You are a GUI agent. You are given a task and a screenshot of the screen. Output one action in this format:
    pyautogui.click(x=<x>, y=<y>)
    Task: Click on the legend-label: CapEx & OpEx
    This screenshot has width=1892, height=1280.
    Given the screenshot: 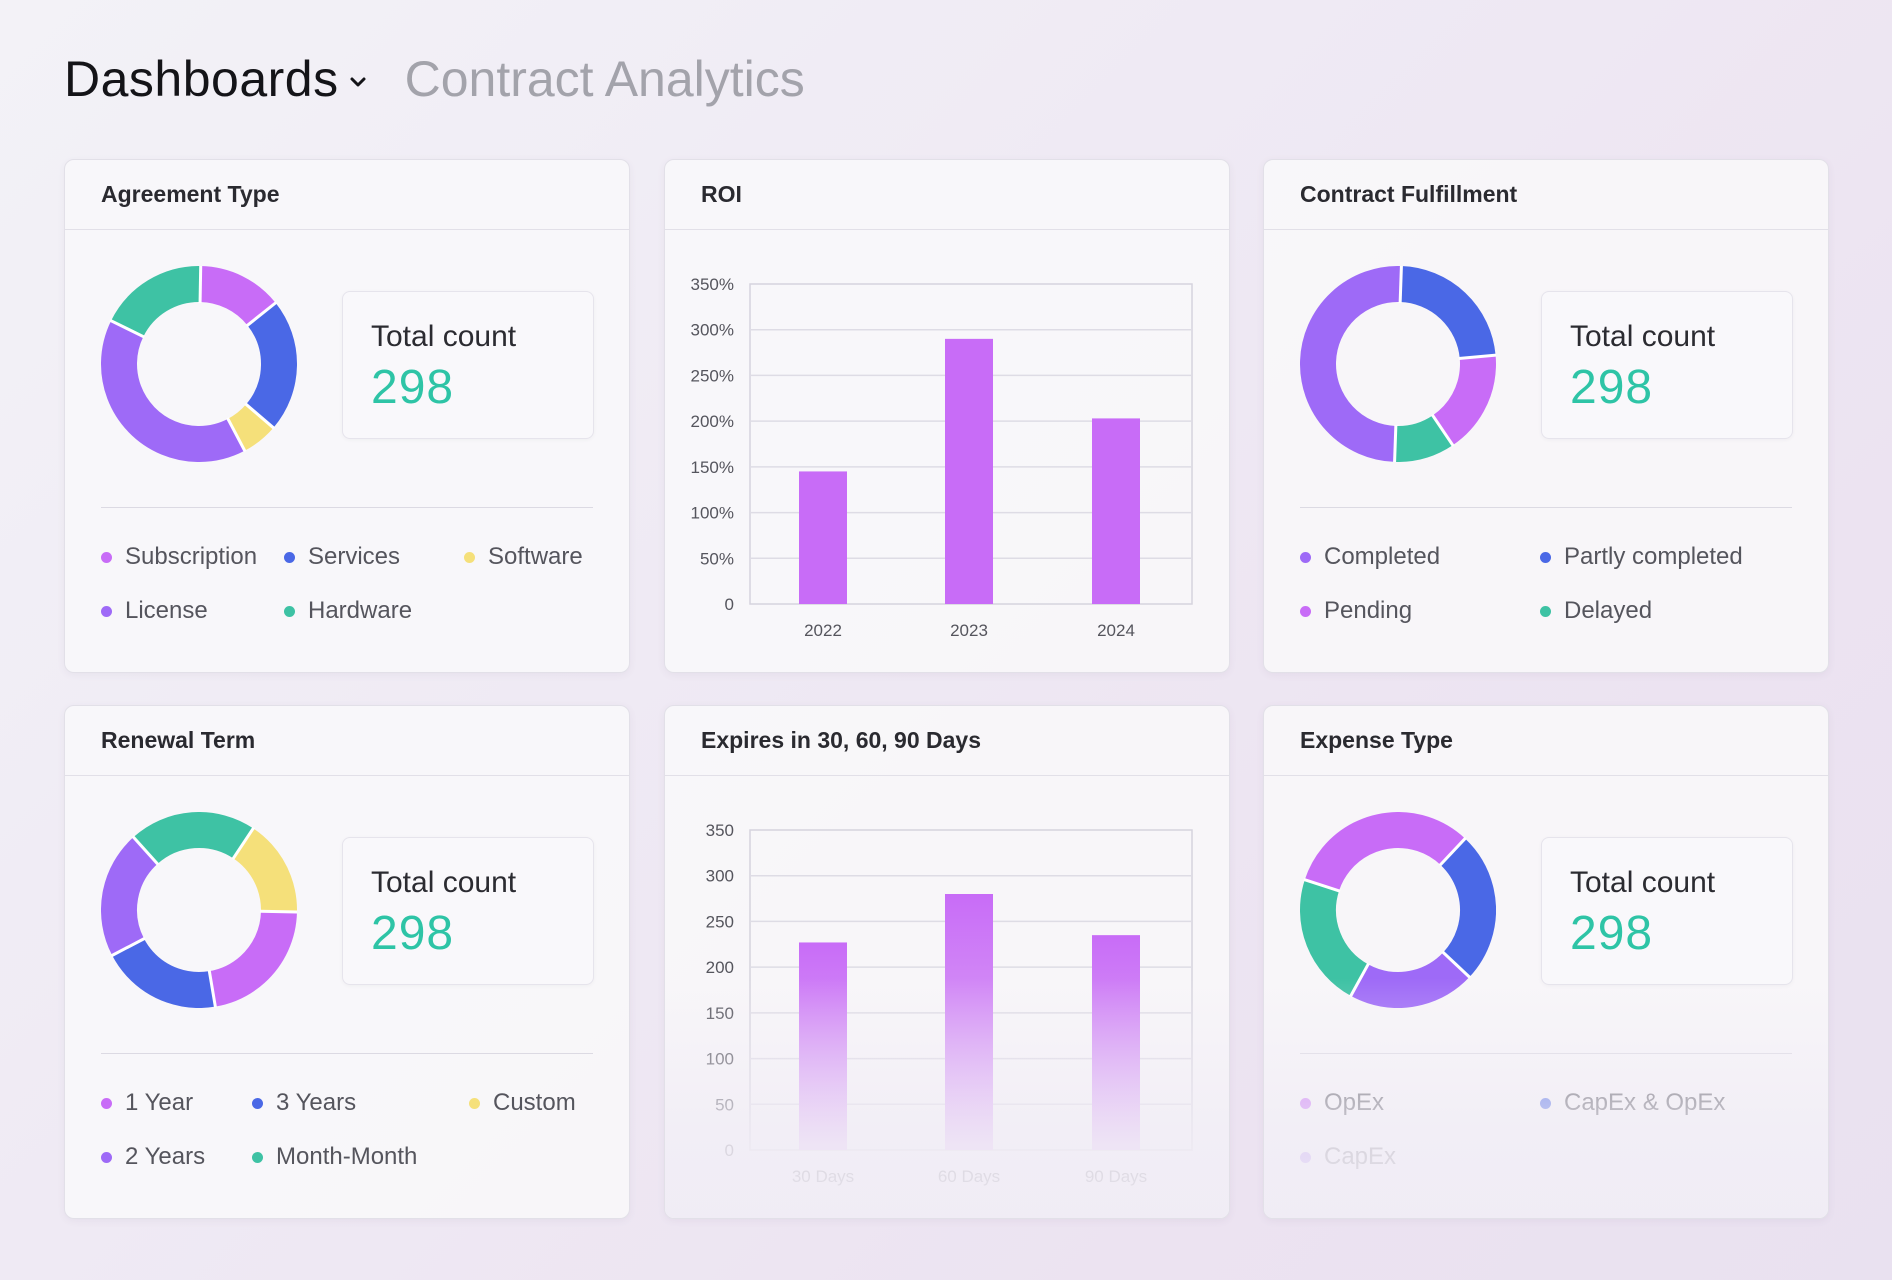 What is the action you would take?
    pyautogui.click(x=1645, y=1102)
    